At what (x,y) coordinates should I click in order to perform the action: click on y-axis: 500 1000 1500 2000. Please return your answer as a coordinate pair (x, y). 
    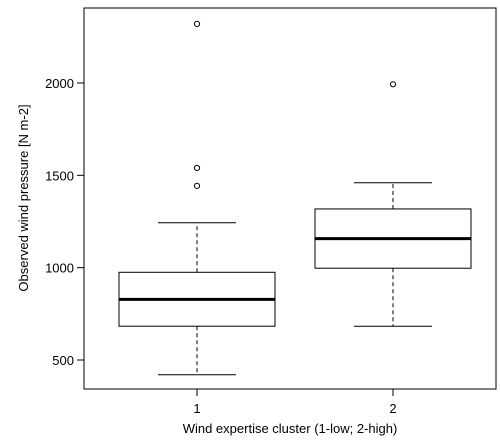
    Looking at the image, I should click on (64, 222).